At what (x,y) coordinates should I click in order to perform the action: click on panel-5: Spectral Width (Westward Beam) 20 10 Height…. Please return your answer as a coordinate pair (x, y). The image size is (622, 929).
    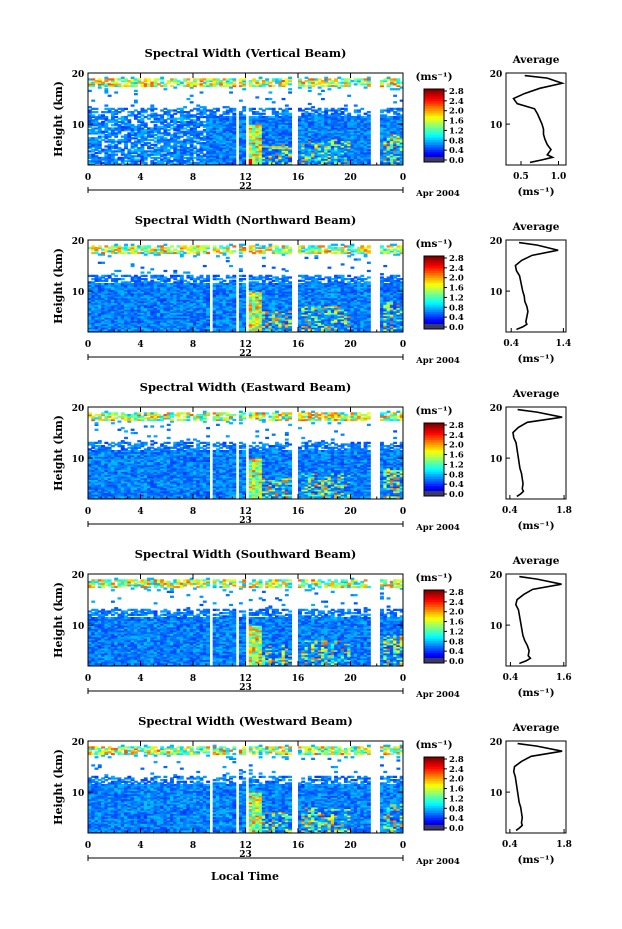
    Looking at the image, I should click on (312, 790).